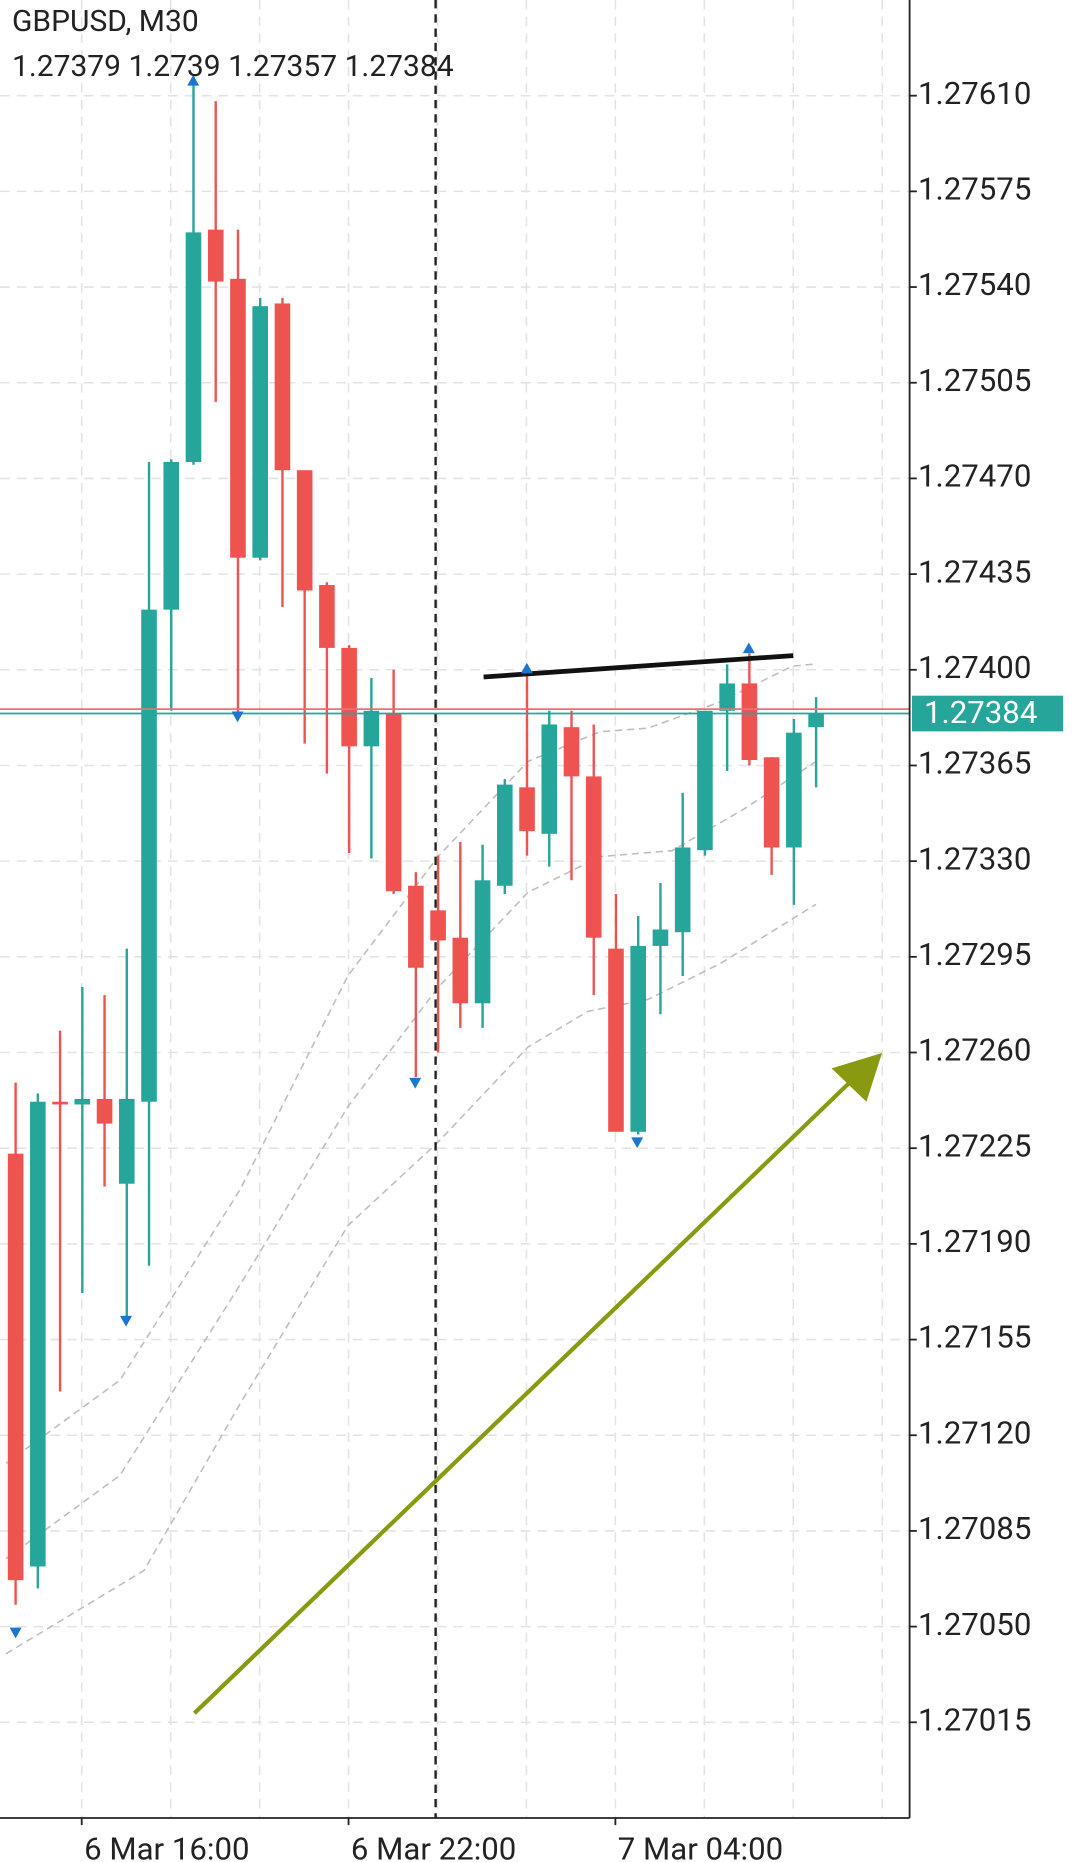  Describe the element at coordinates (974, 189) in the screenshot. I see `y-tick-label: 1.27575` at that location.